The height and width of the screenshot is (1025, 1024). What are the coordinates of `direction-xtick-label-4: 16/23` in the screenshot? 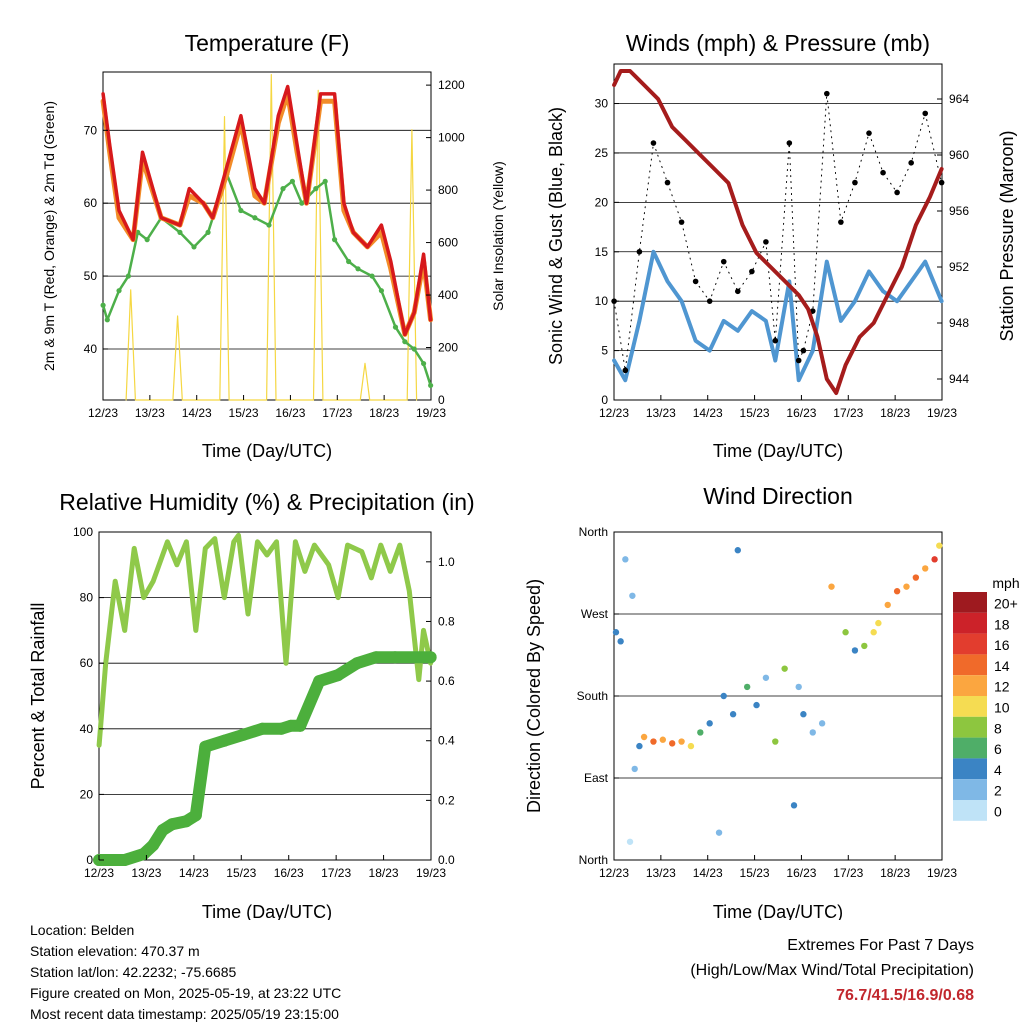 It's located at (801, 873).